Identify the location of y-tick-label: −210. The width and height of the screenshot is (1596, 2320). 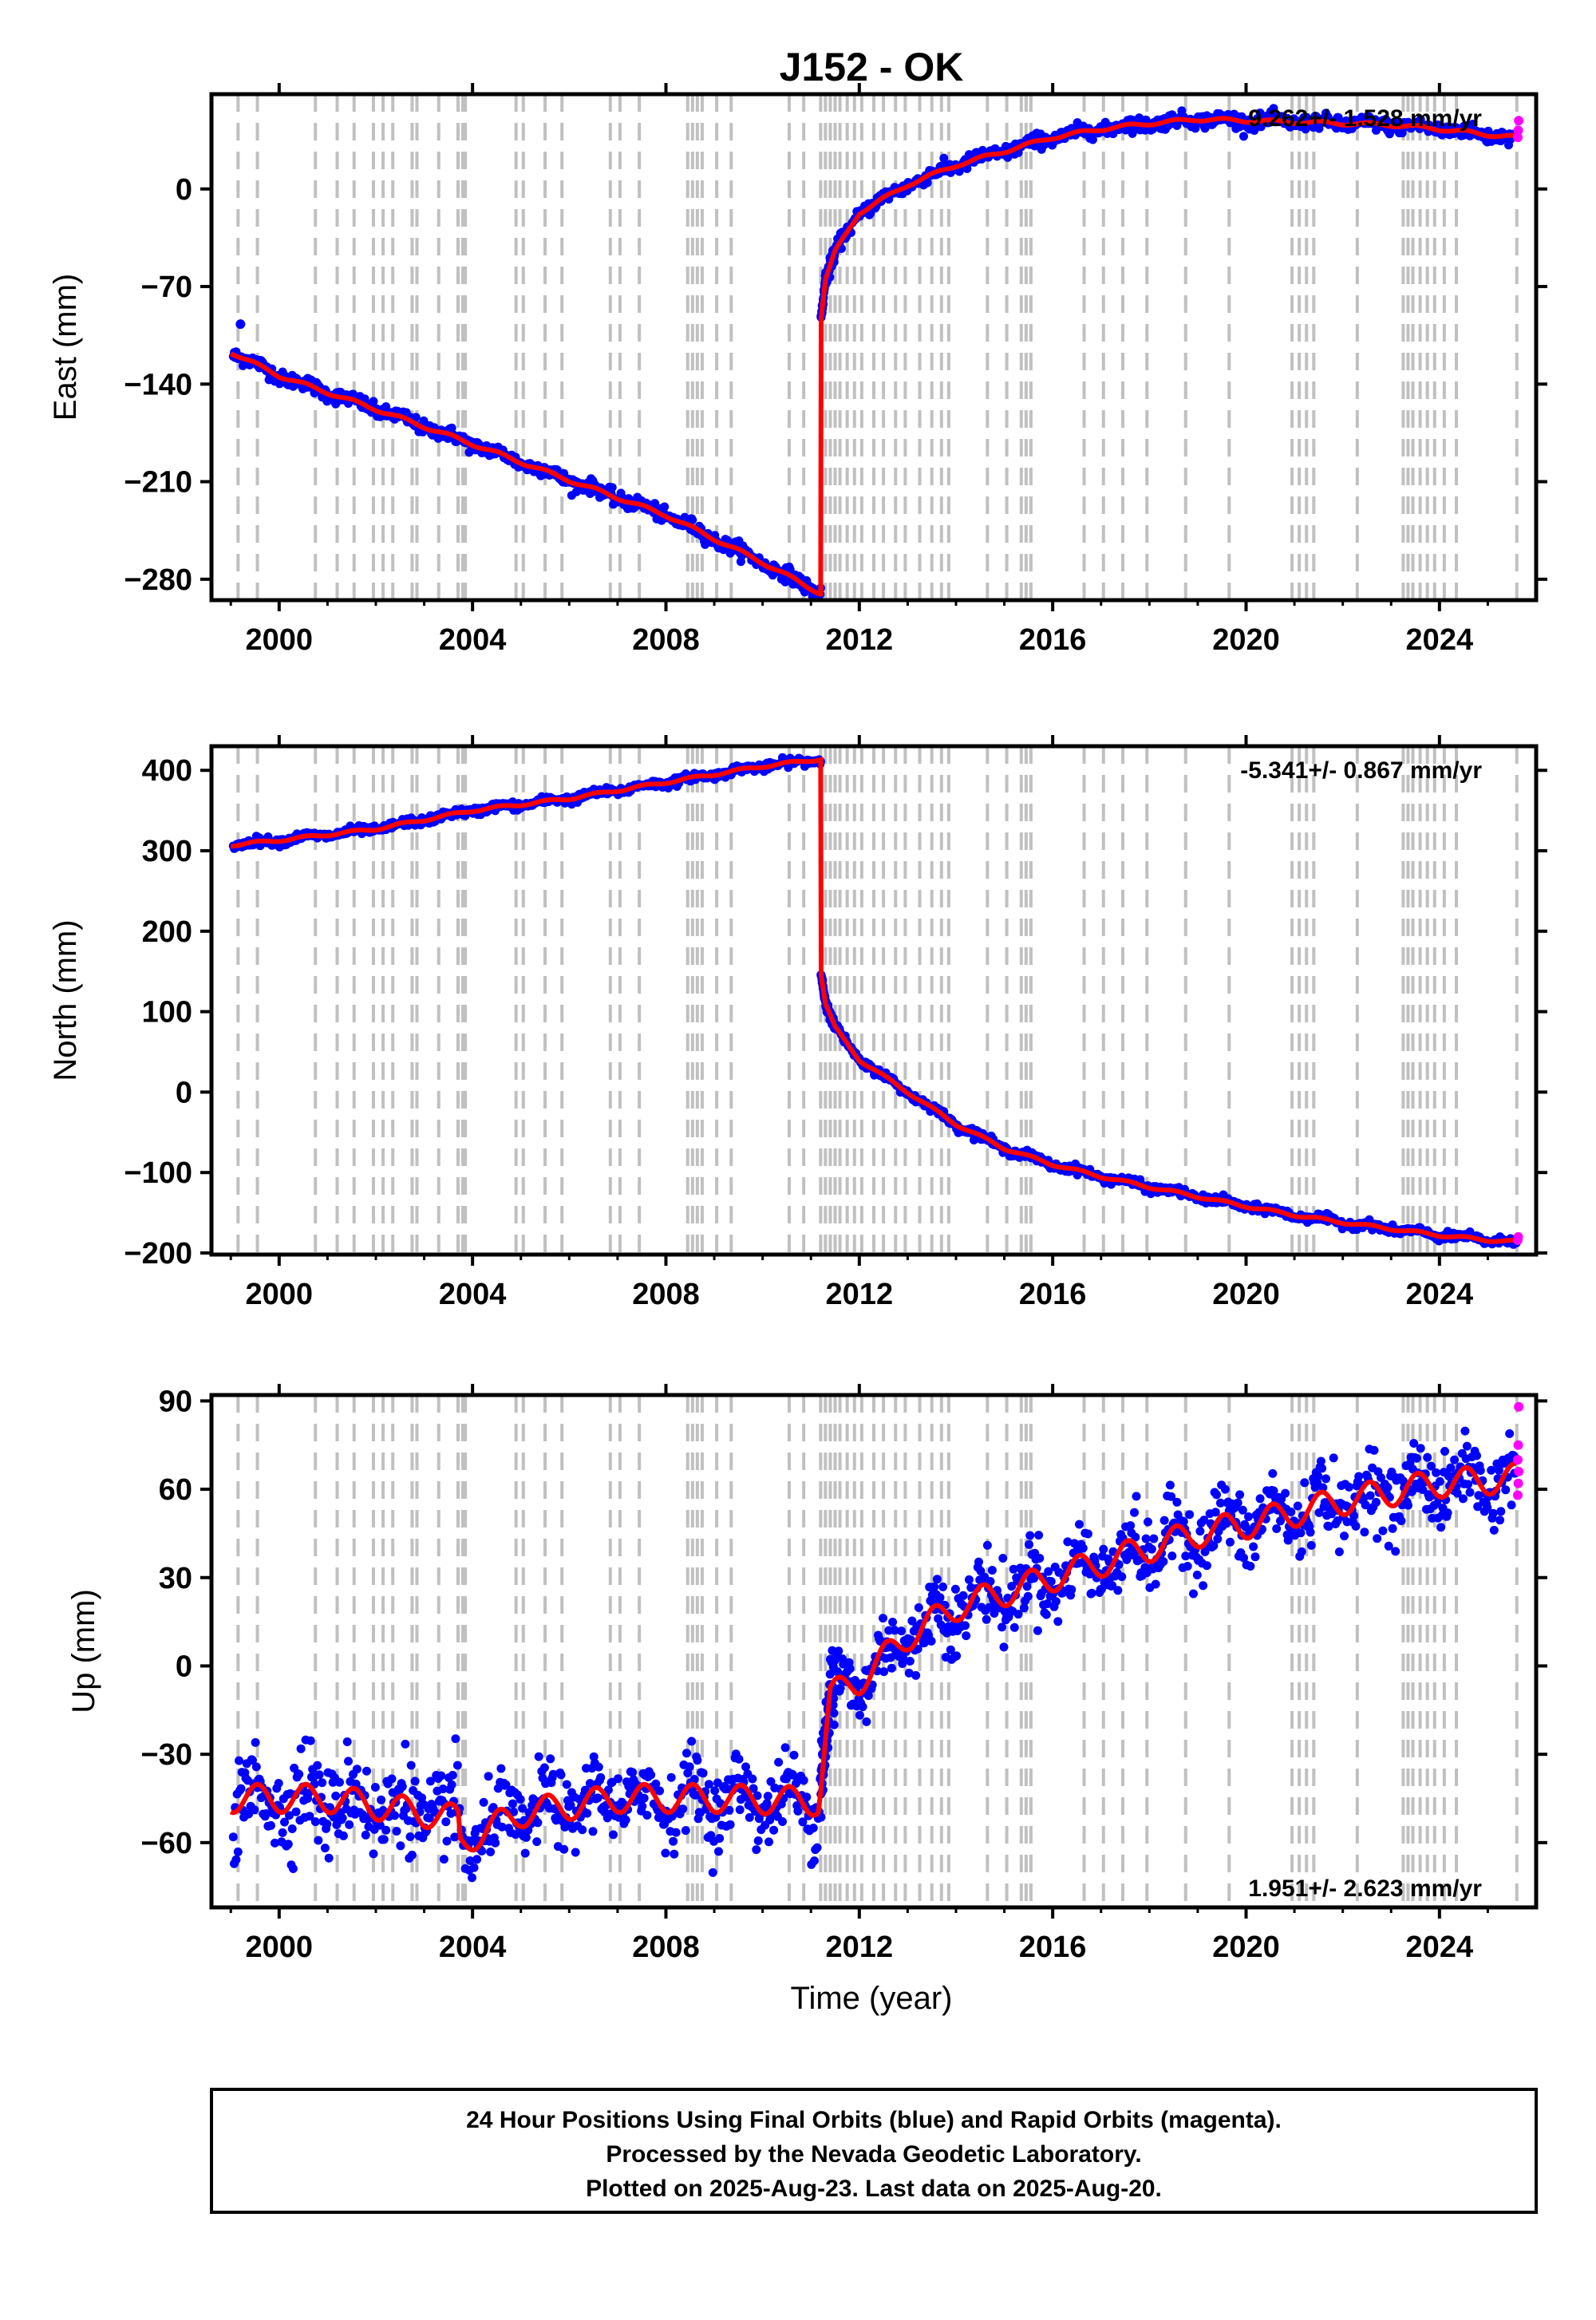
(158, 483).